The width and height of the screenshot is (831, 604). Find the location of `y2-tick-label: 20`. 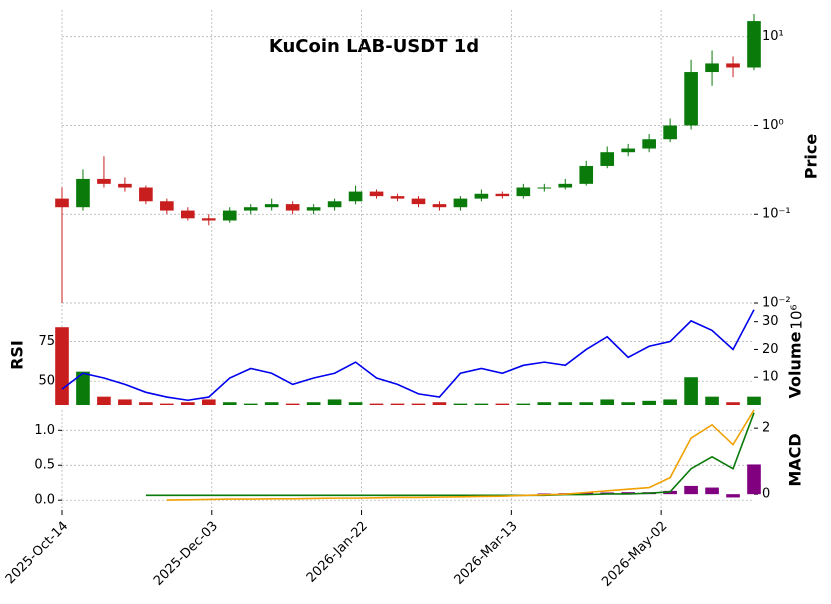

y2-tick-label: 20 is located at coordinates (770, 349).